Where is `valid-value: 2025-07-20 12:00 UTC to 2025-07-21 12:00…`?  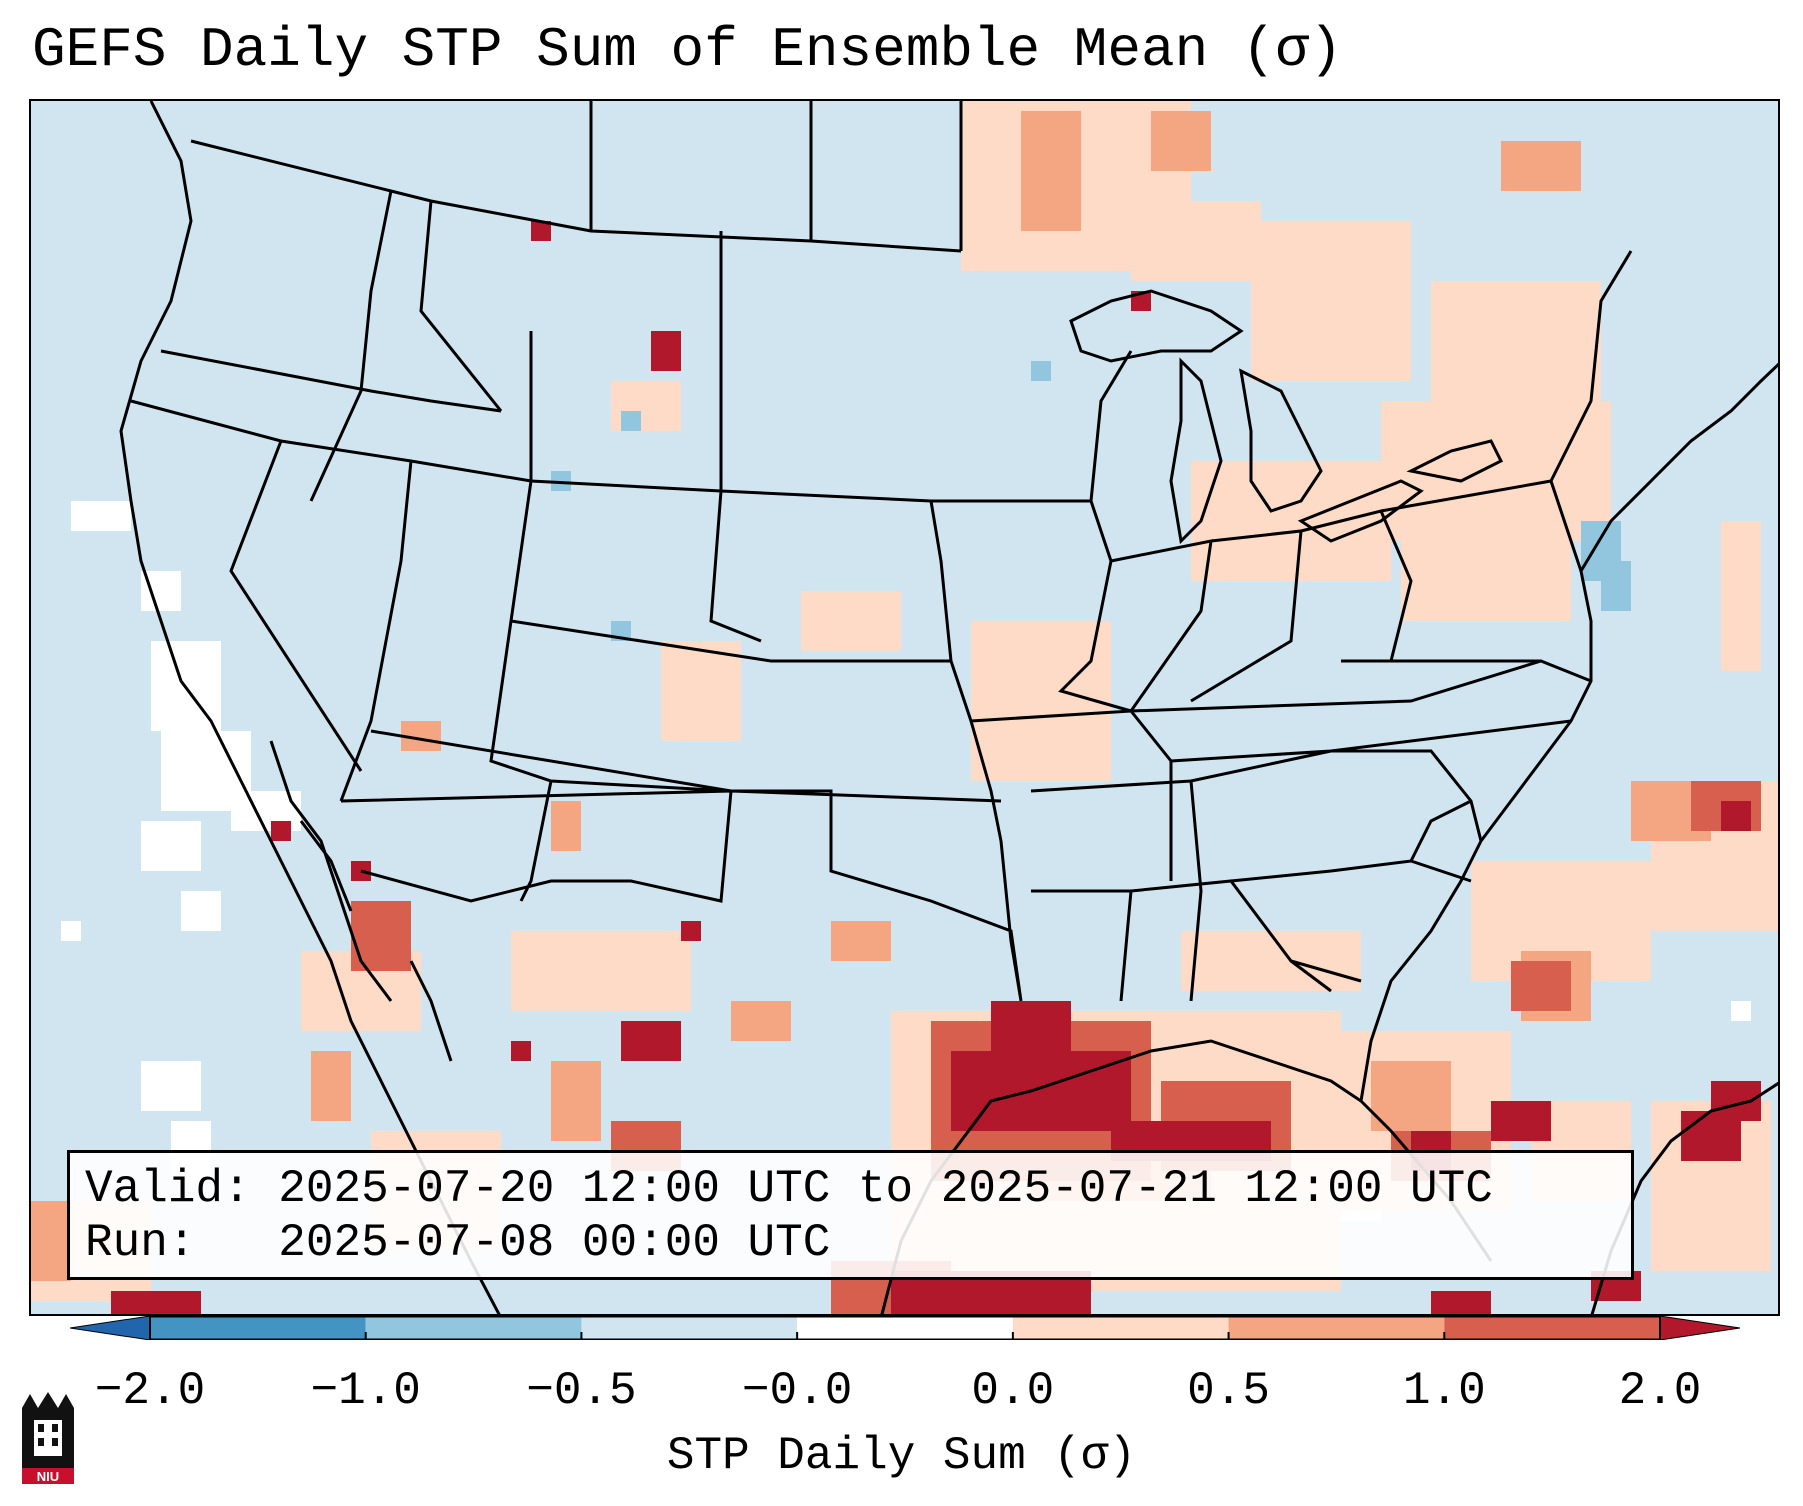 valid-value: 2025-07-20 12:00 UTC to 2025-07-21 12:00… is located at coordinates (885, 1189).